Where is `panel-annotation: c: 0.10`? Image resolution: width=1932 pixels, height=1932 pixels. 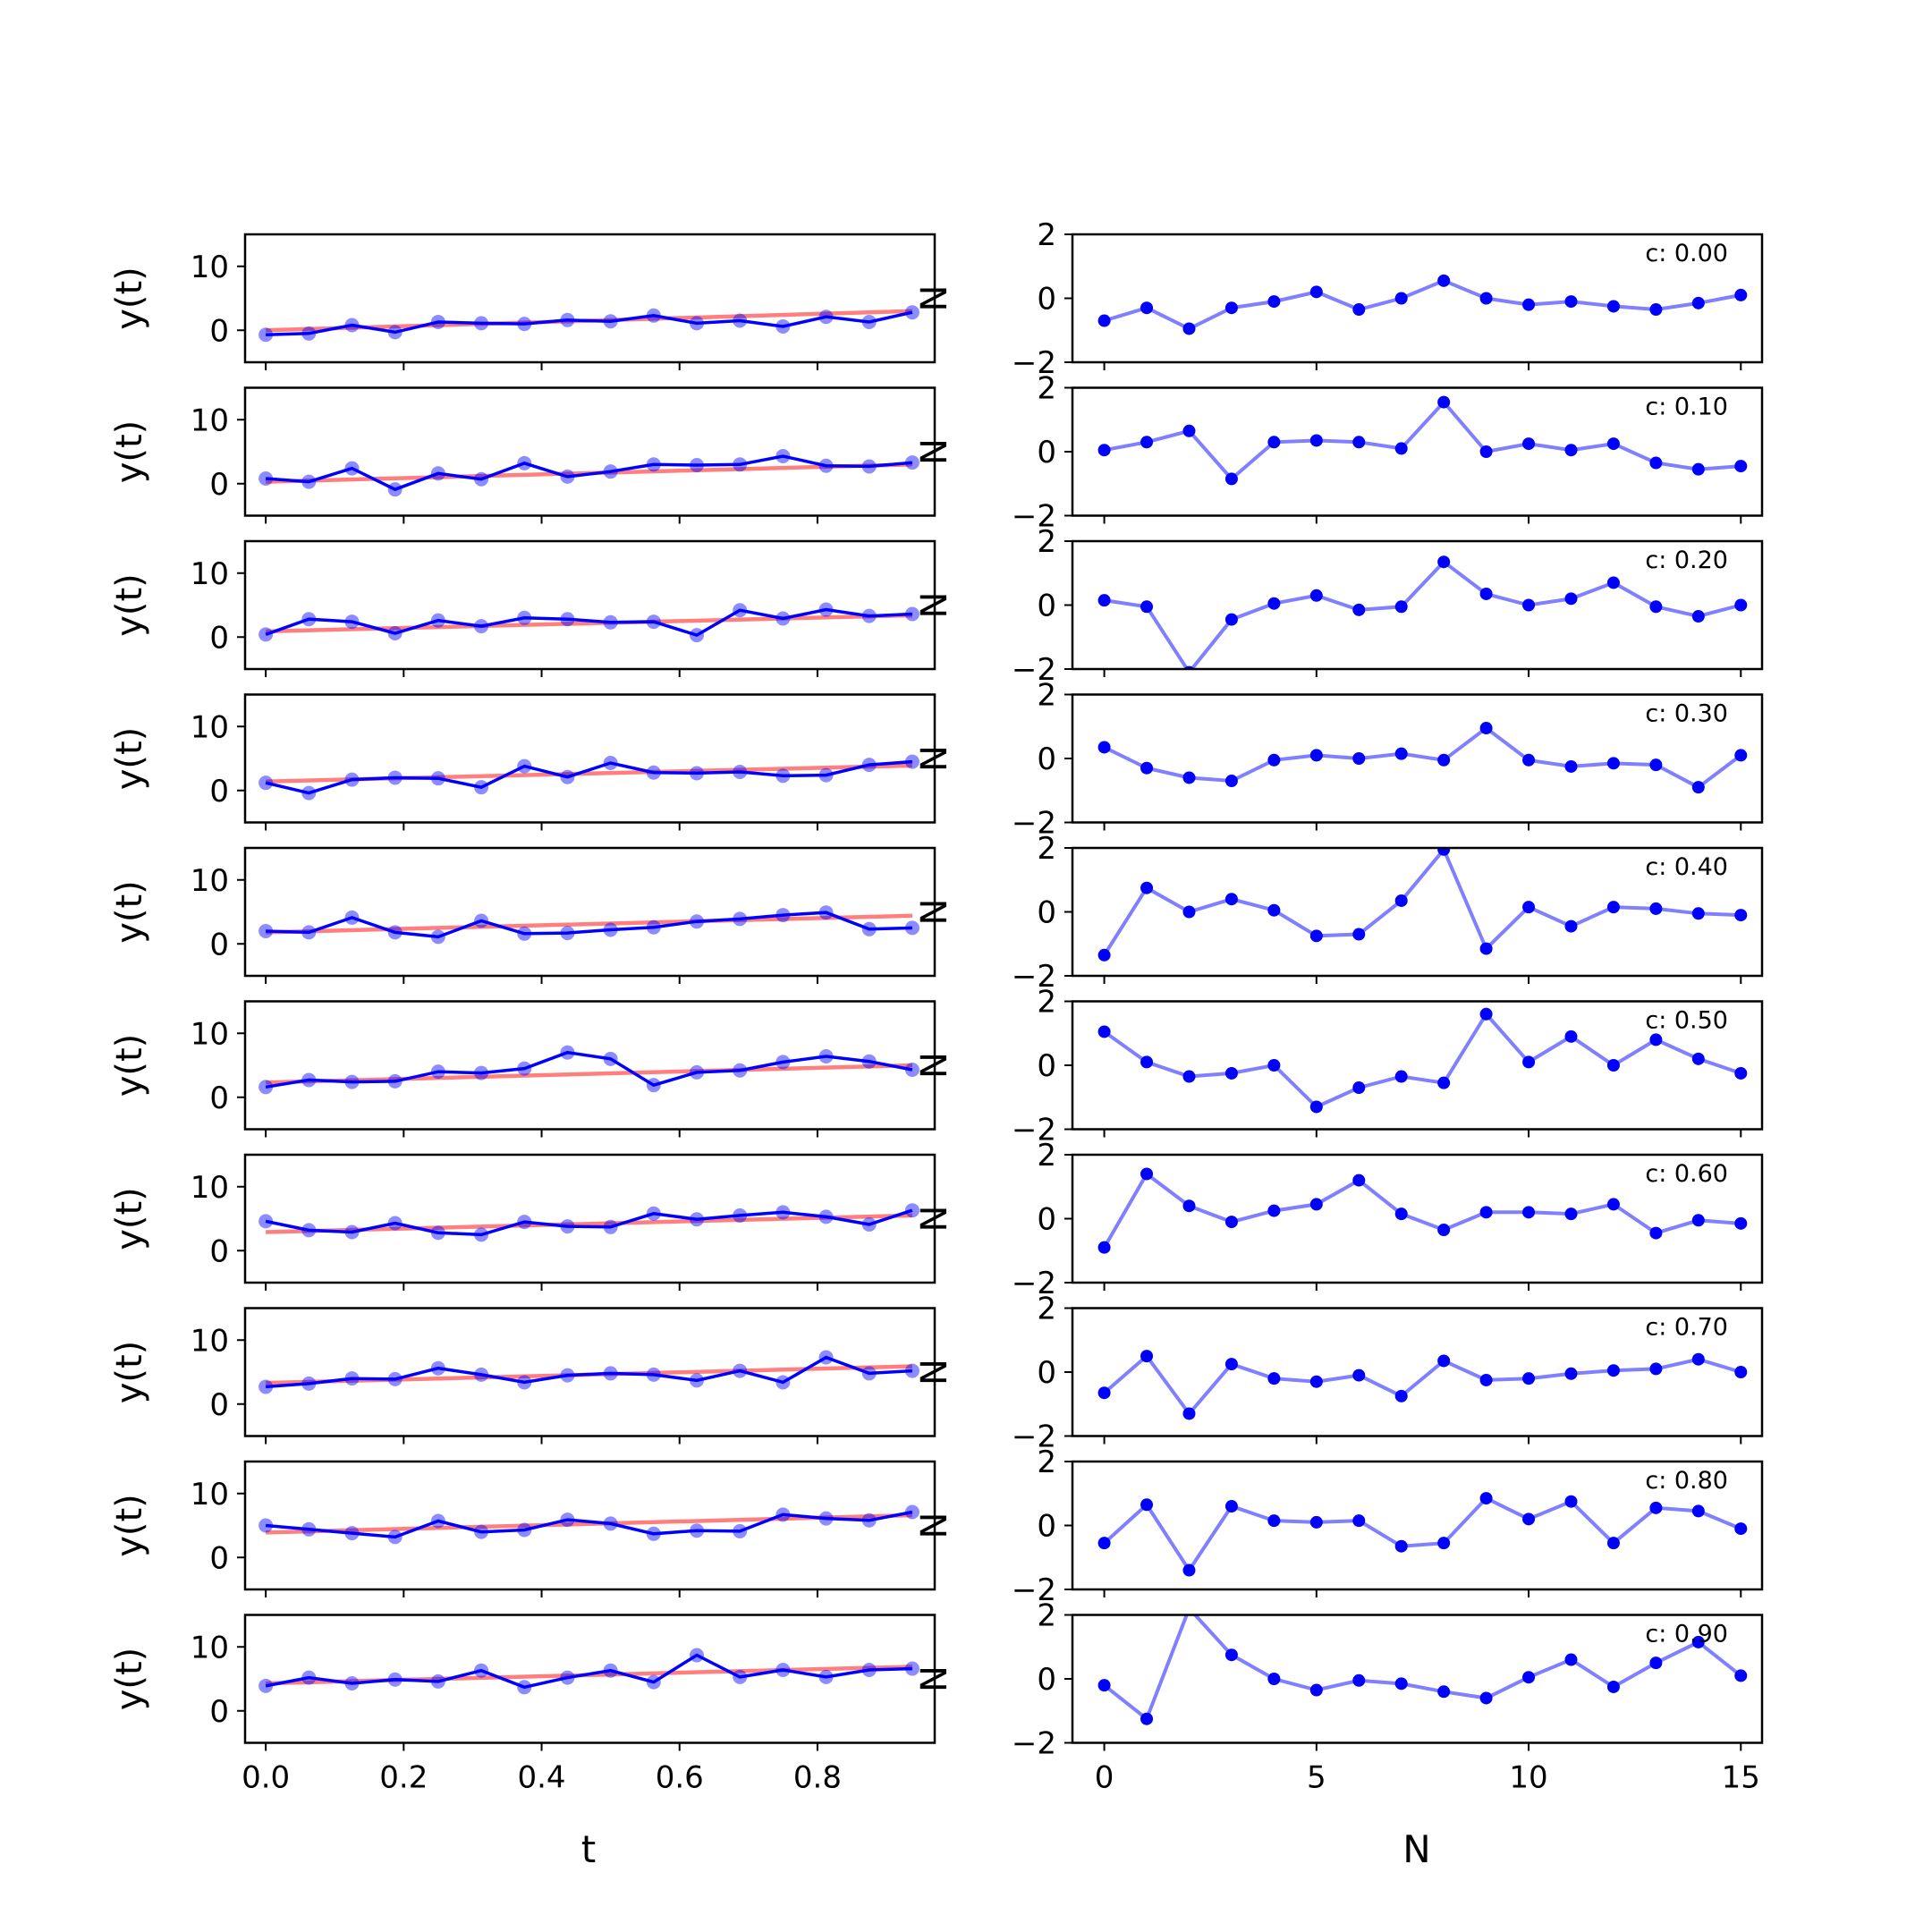
panel-annotation: c: 0.10 is located at coordinates (1686, 407).